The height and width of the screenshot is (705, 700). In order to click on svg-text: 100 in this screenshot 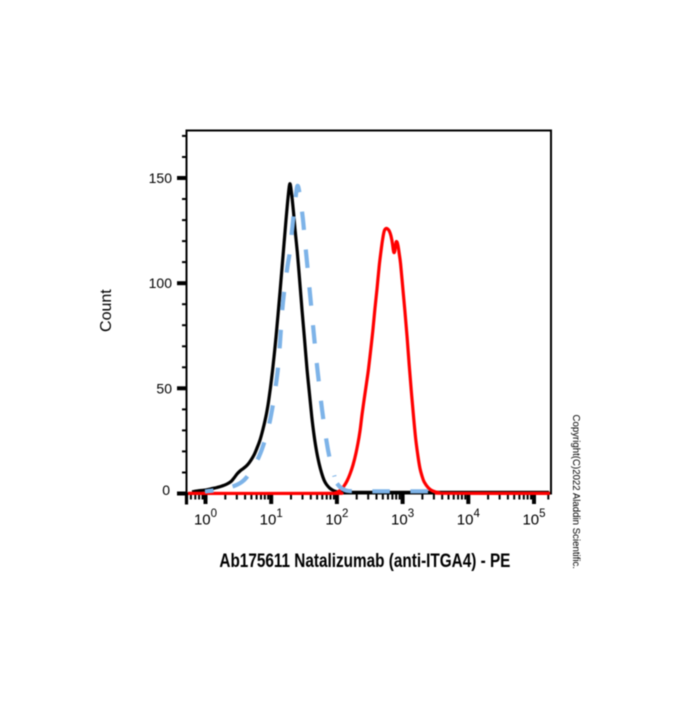, I will do `click(161, 283)`.